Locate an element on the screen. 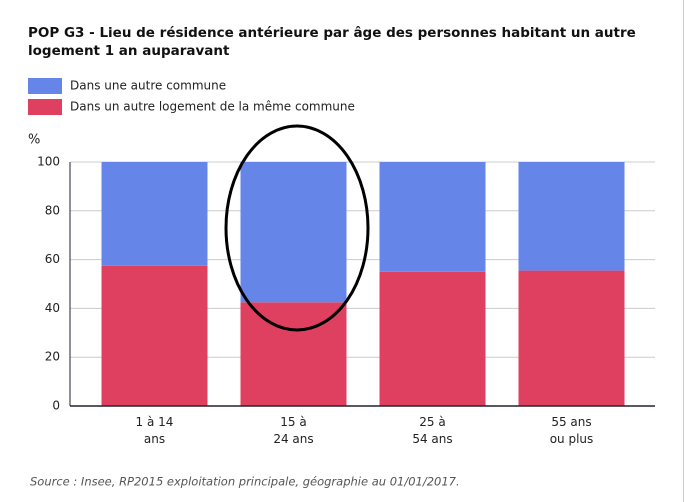 The width and height of the screenshot is (684, 502). x-tick-line: 24 ans is located at coordinates (293, 439).